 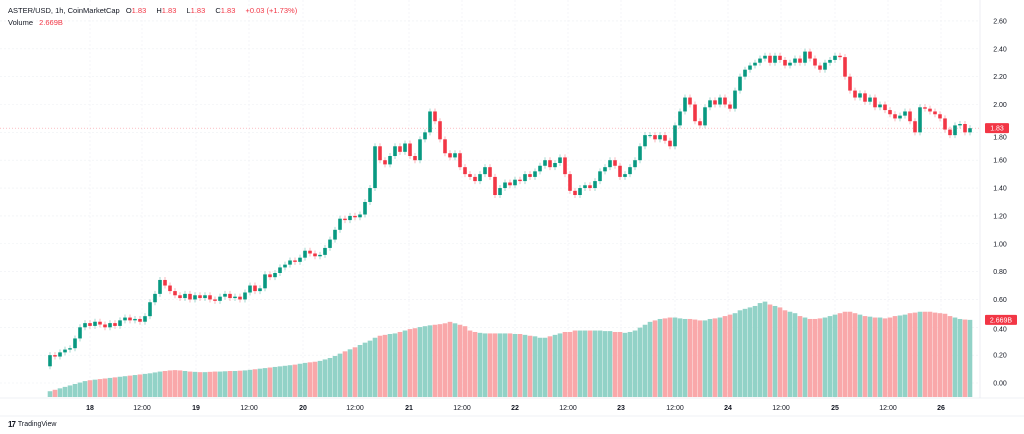 What do you see at coordinates (728, 408) in the screenshot?
I see `x-tick-label: 24` at bounding box center [728, 408].